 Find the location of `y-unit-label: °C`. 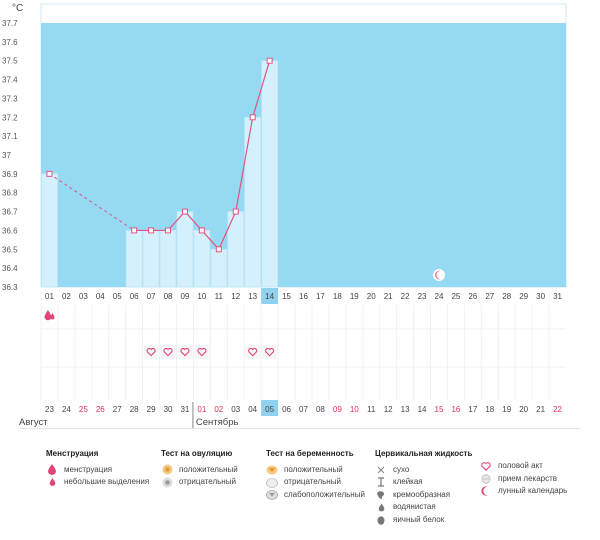

y-unit-label: °C is located at coordinates (17, 8).